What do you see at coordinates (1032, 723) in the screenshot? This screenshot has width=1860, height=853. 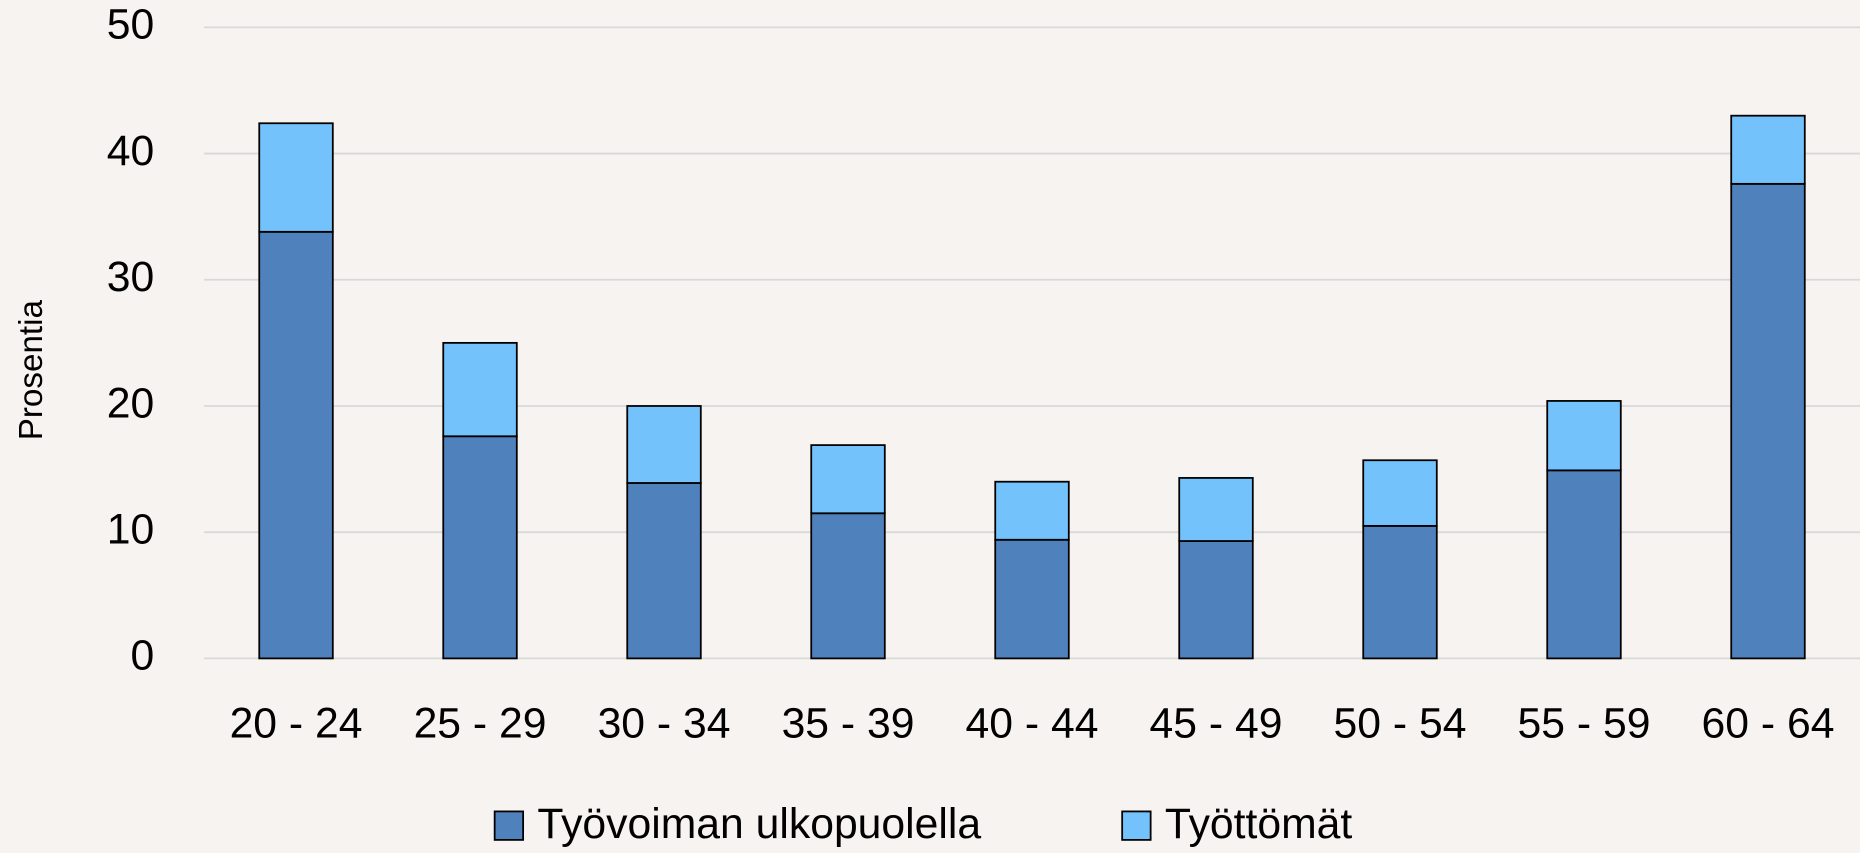 I see `x-tick-label: 40 - 44` at bounding box center [1032, 723].